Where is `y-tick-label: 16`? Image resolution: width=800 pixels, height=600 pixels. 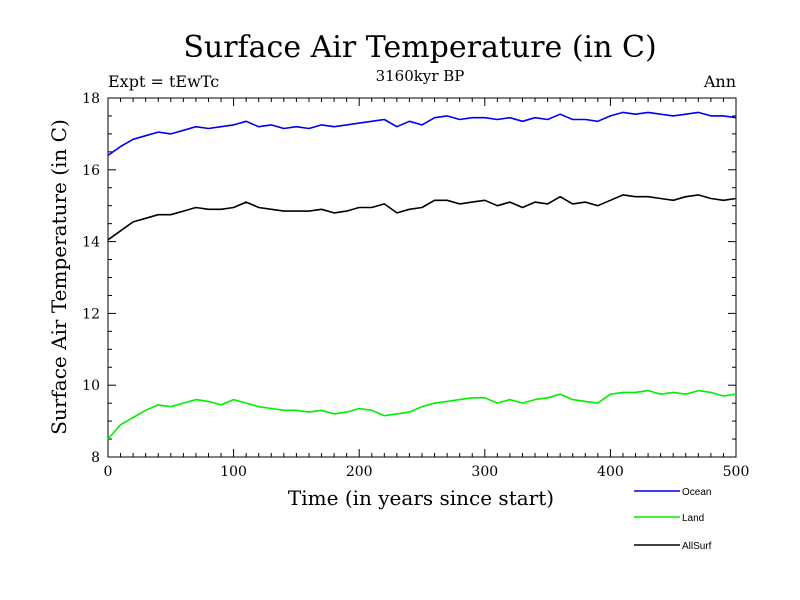
y-tick-label: 16 is located at coordinates (91, 171).